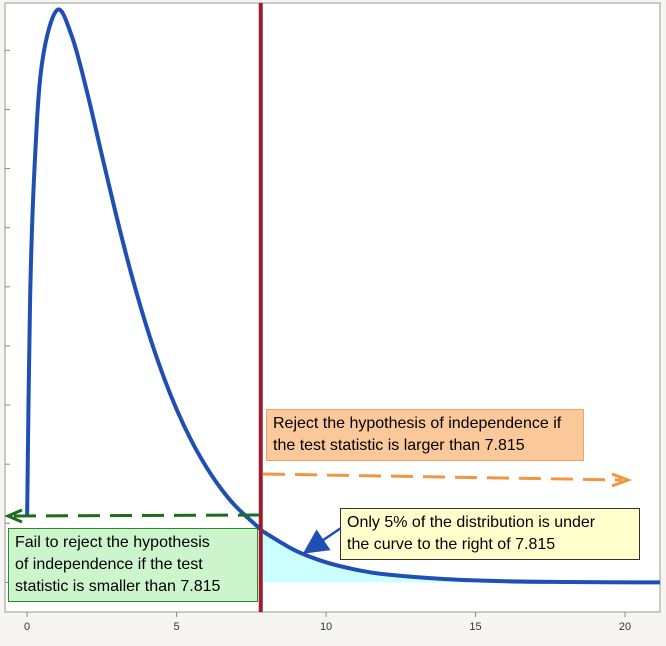 This screenshot has width=666, height=646. I want to click on fail-arrow, so click(136, 515).